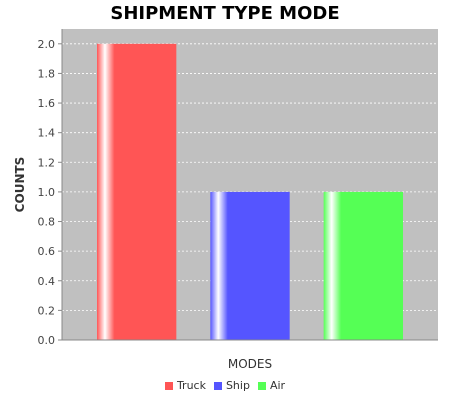 This screenshot has width=450, height=400. What do you see at coordinates (47, 310) in the screenshot?
I see `y-tick-label: 0.2` at bounding box center [47, 310].